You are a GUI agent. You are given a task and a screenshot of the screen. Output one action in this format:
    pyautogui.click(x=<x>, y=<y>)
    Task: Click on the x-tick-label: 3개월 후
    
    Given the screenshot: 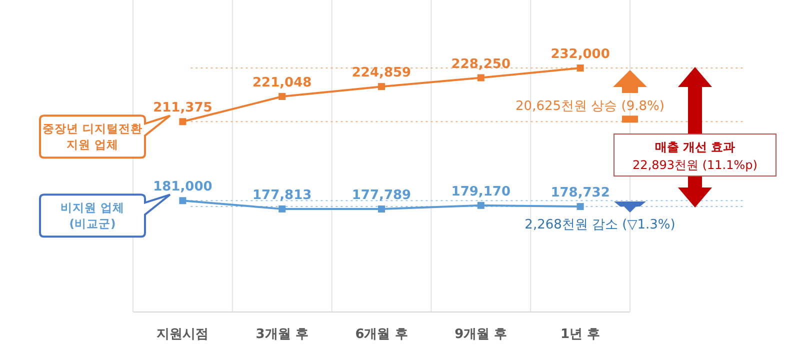 What is the action you would take?
    pyautogui.click(x=282, y=334)
    